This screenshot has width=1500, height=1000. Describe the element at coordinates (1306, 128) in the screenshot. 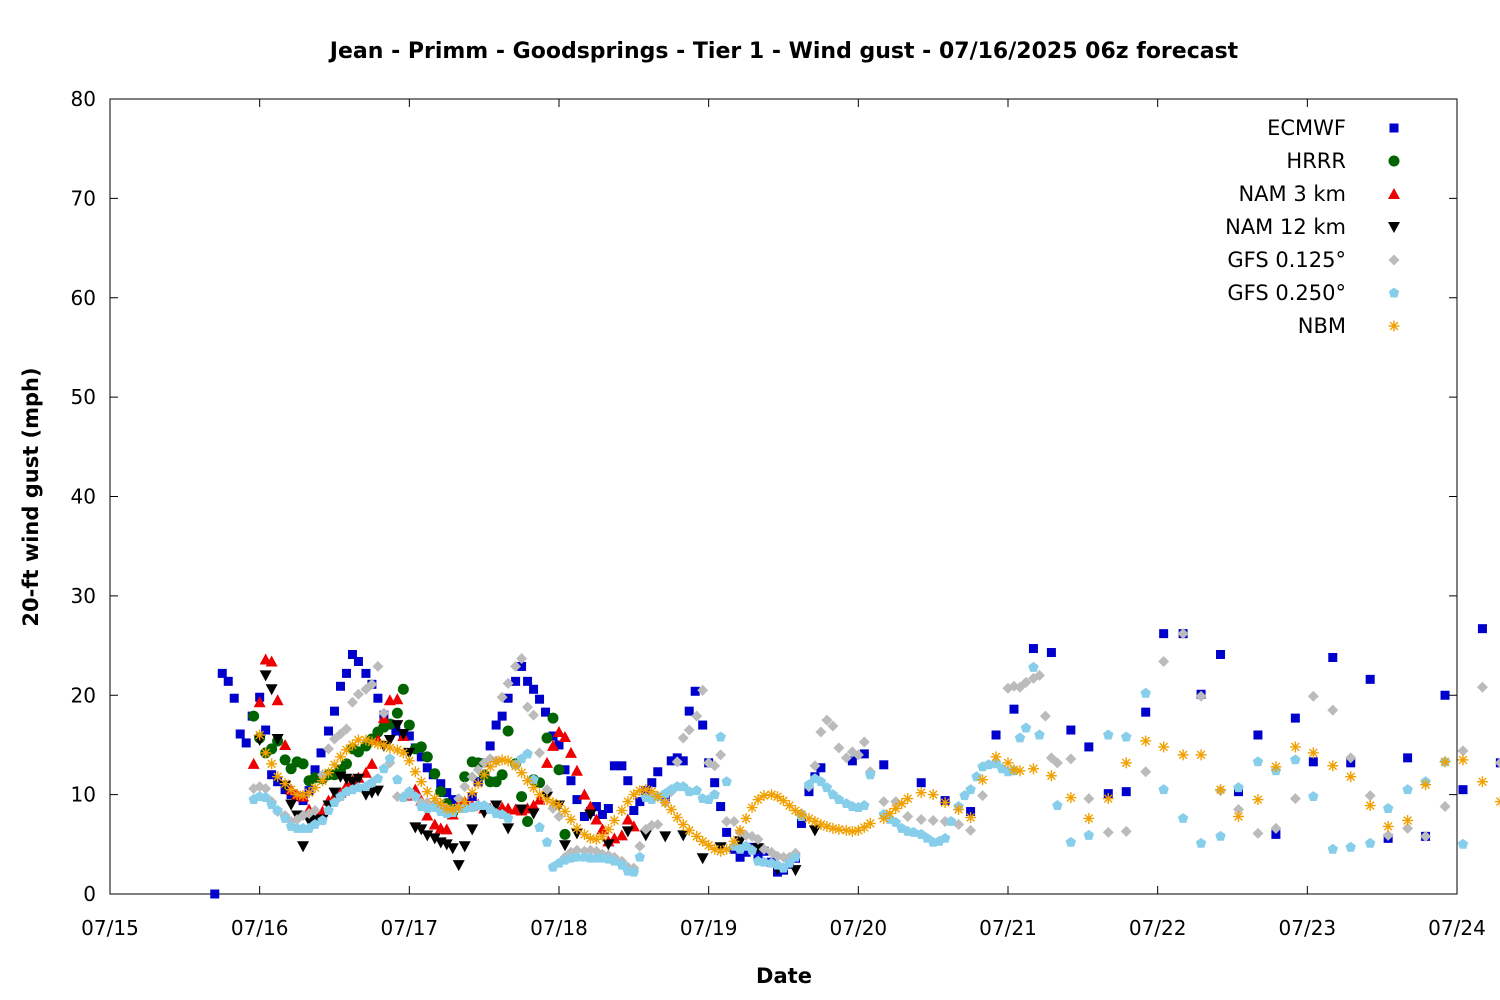

I see `legend-label-ecmwf: ECMWF` at that location.